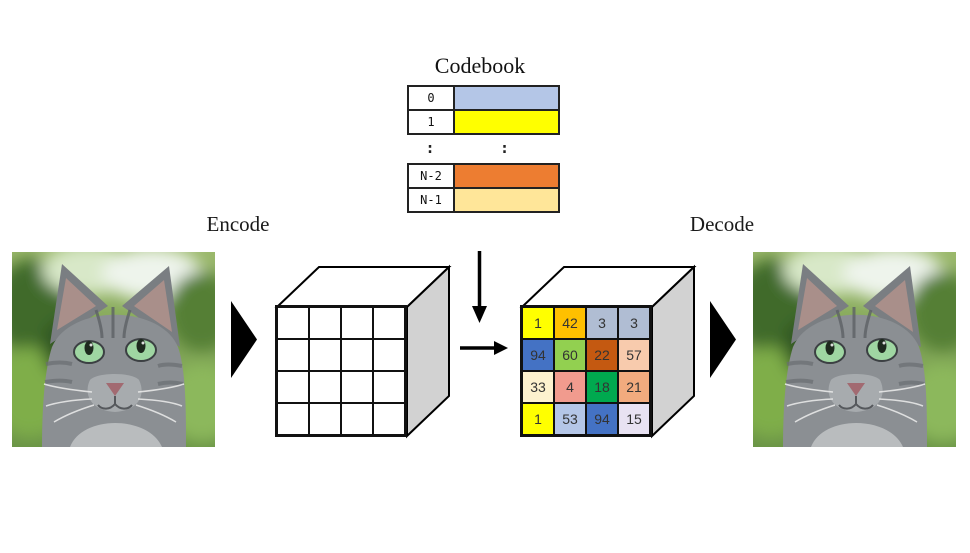 The height and width of the screenshot is (553, 970). I want to click on codebook-index: N-2, so click(432, 176).